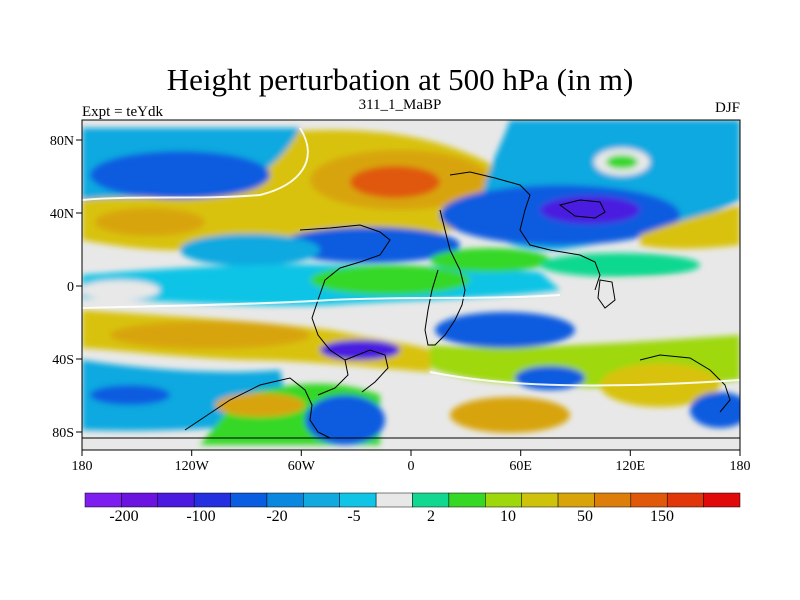  What do you see at coordinates (250, 250) in the screenshot?
I see `west-central-low` at bounding box center [250, 250].